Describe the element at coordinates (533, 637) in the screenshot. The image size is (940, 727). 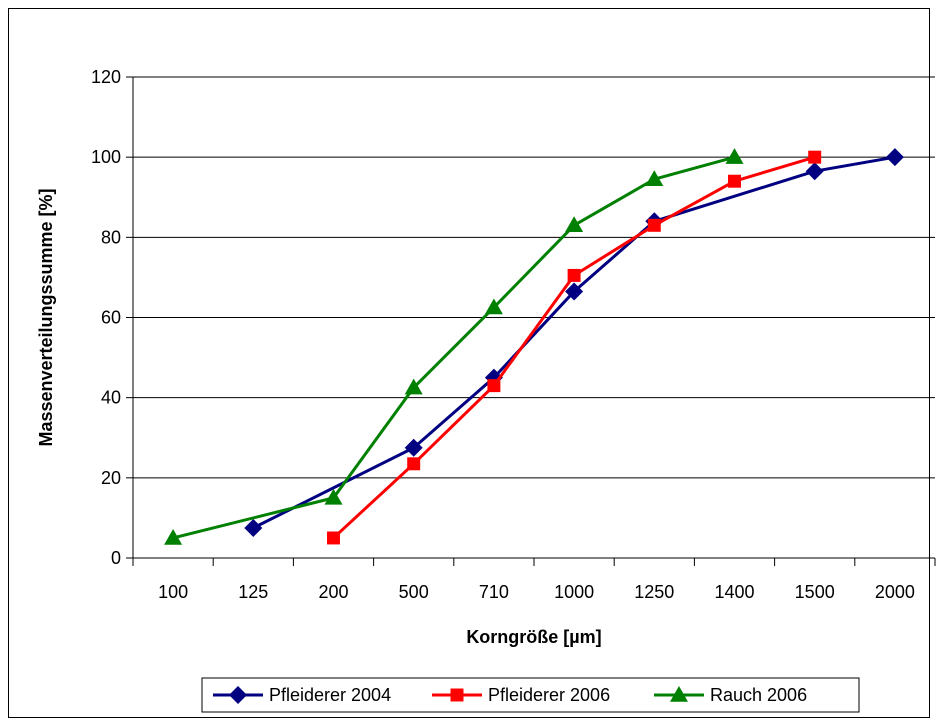
I see `x-axis-title: Korngröße [µm]` at that location.